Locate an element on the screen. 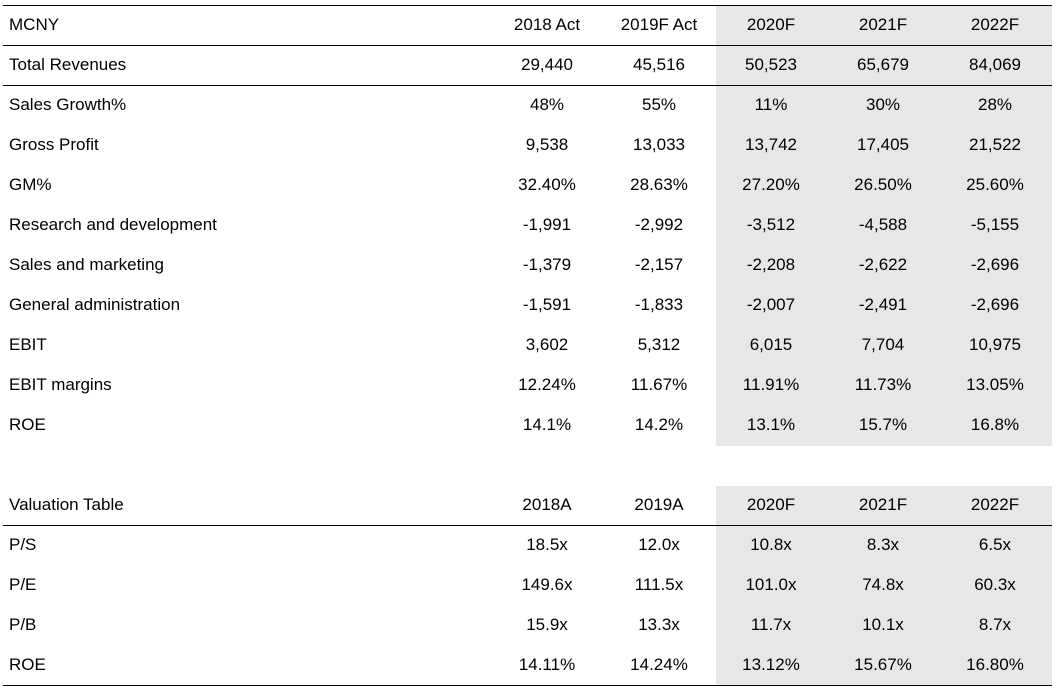 This screenshot has width=1057, height=690. table-cell: 15.67% is located at coordinates (883, 664).